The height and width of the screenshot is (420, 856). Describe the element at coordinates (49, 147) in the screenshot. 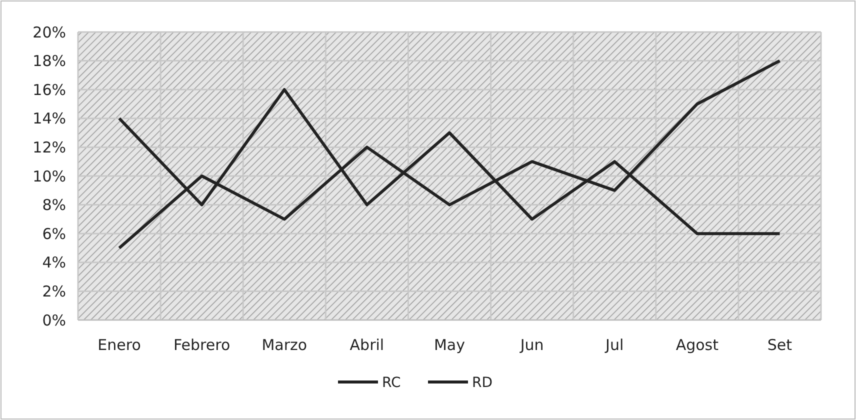

I see `y-tick-label: 12%` at that location.